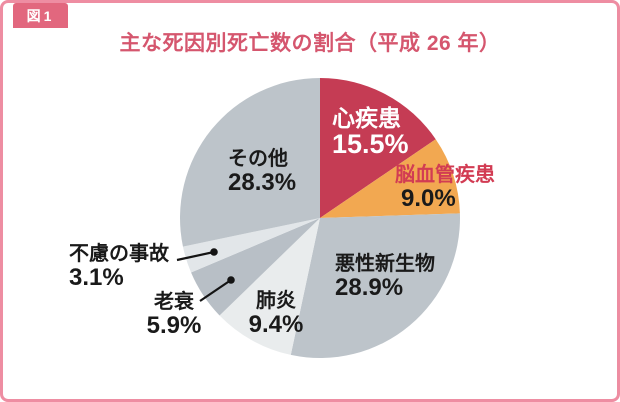 This screenshot has width=620, height=402. I want to click on slice-name: 悪性新生物, so click(385, 264).